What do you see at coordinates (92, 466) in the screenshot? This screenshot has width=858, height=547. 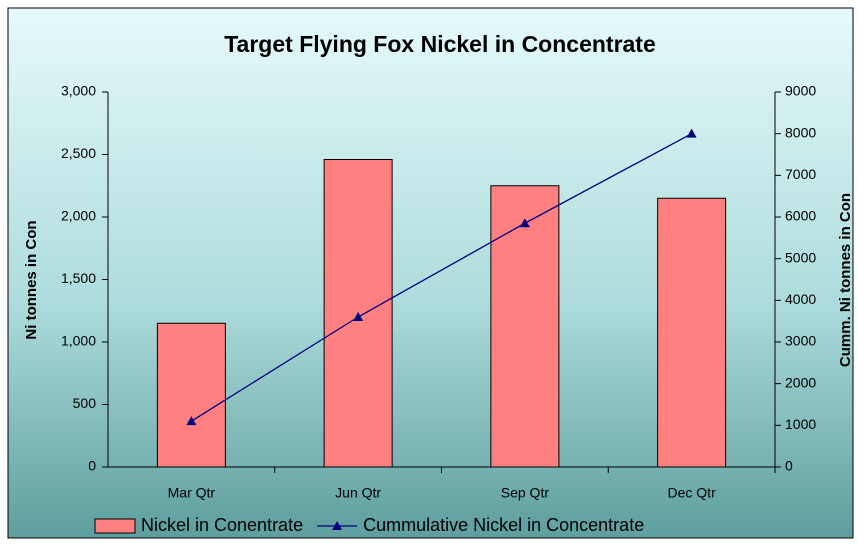 I see `y-tick-label: 0` at bounding box center [92, 466].